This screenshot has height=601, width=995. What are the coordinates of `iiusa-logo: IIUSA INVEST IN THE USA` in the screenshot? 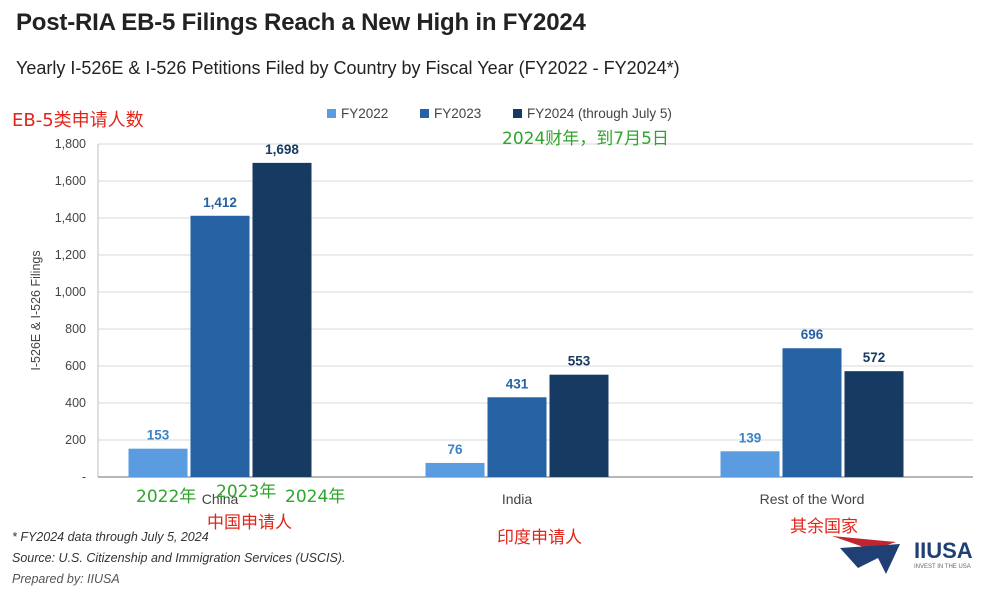 It's located at (902, 555).